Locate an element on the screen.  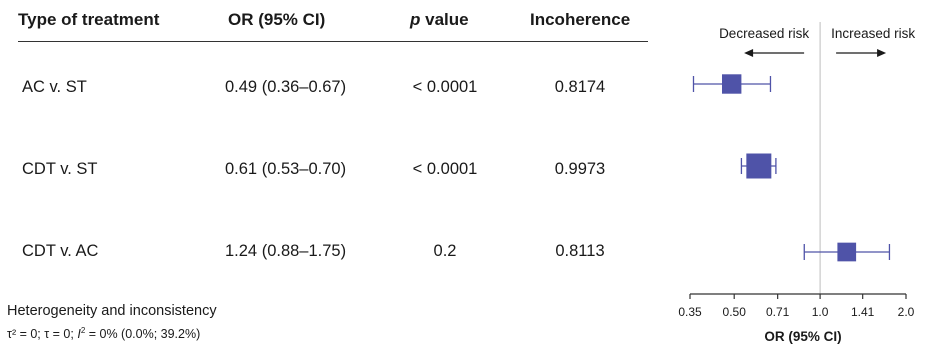
row-1-p: < 0.0001 is located at coordinates (445, 87).